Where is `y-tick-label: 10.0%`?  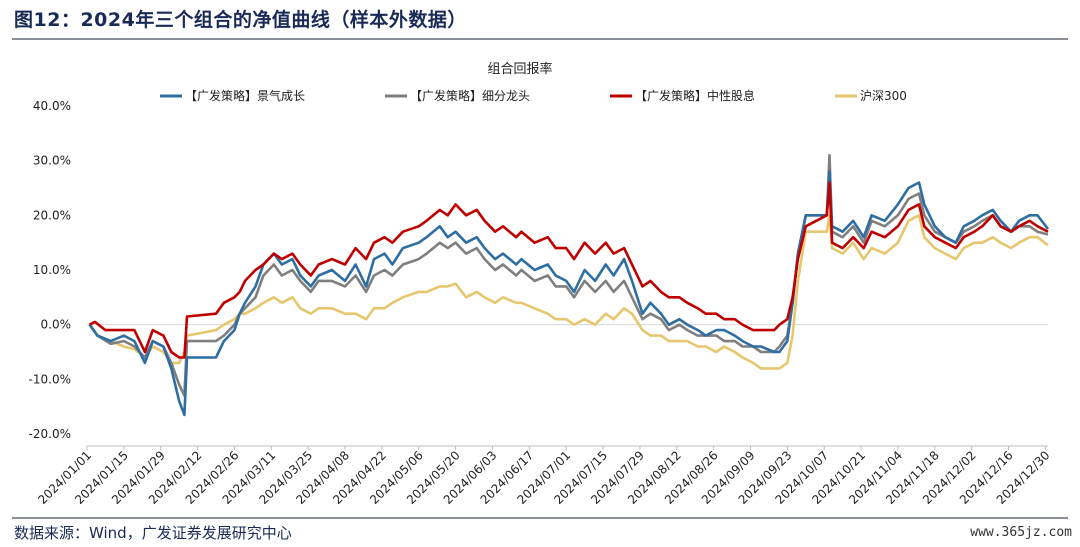 y-tick-label: 10.0% is located at coordinates (52, 270).